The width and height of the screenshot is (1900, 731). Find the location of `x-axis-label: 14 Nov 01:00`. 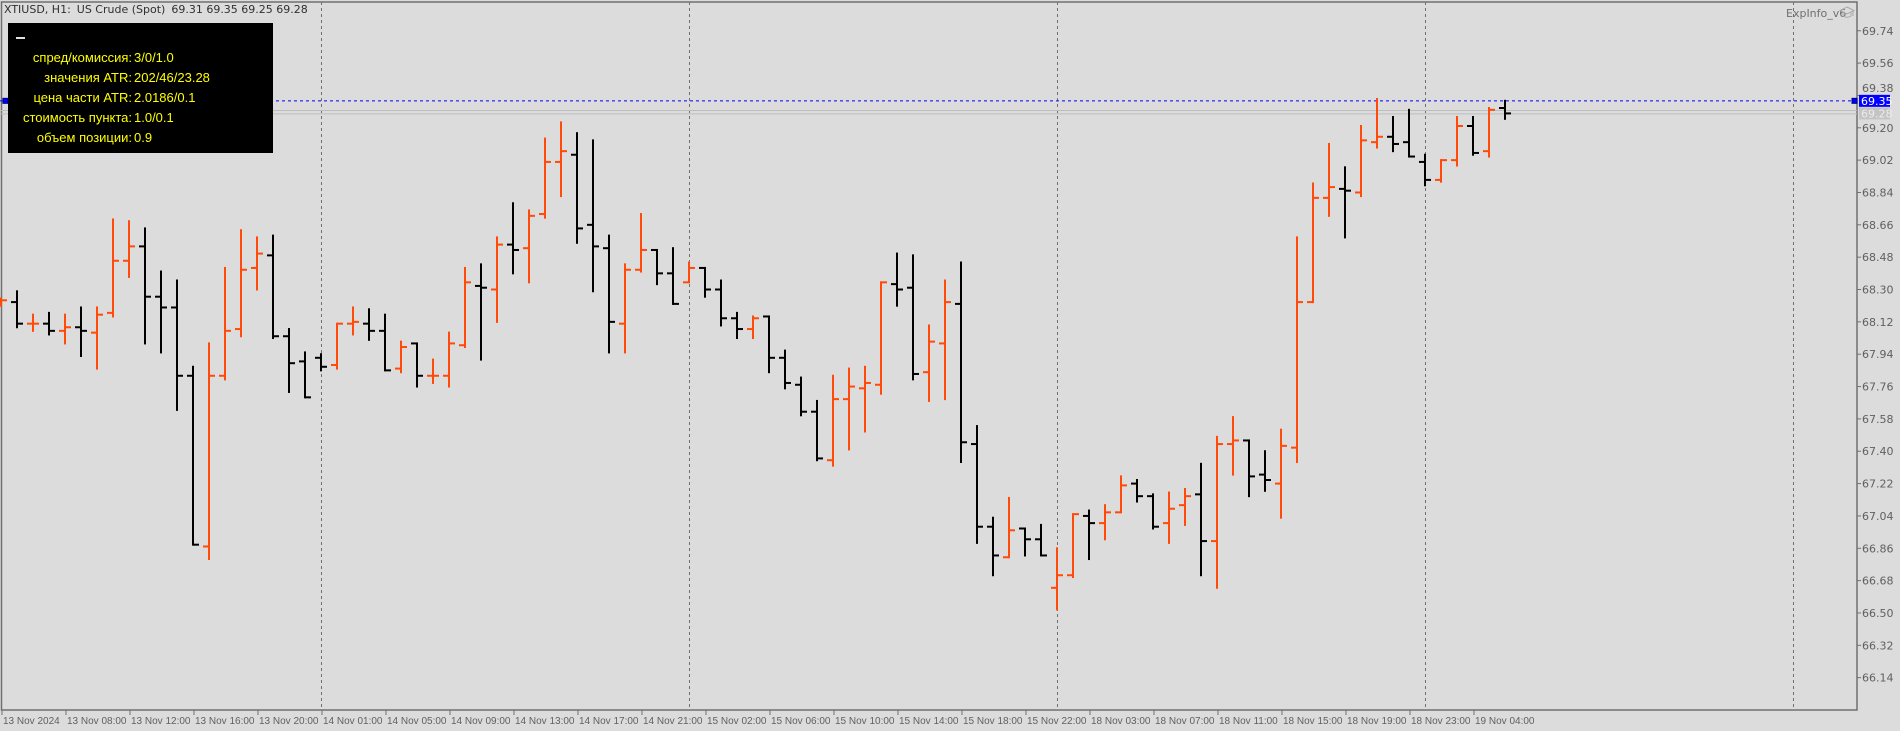

x-axis-label: 14 Nov 01:00 is located at coordinates (353, 721).